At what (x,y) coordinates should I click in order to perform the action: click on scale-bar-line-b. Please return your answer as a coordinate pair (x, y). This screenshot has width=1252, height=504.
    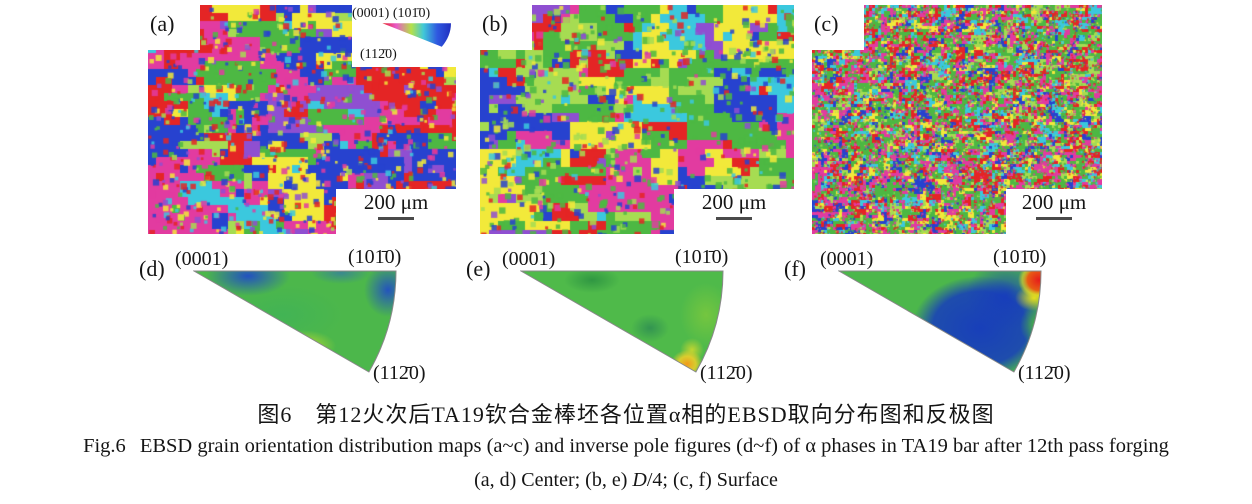
    Looking at the image, I should click on (734, 219).